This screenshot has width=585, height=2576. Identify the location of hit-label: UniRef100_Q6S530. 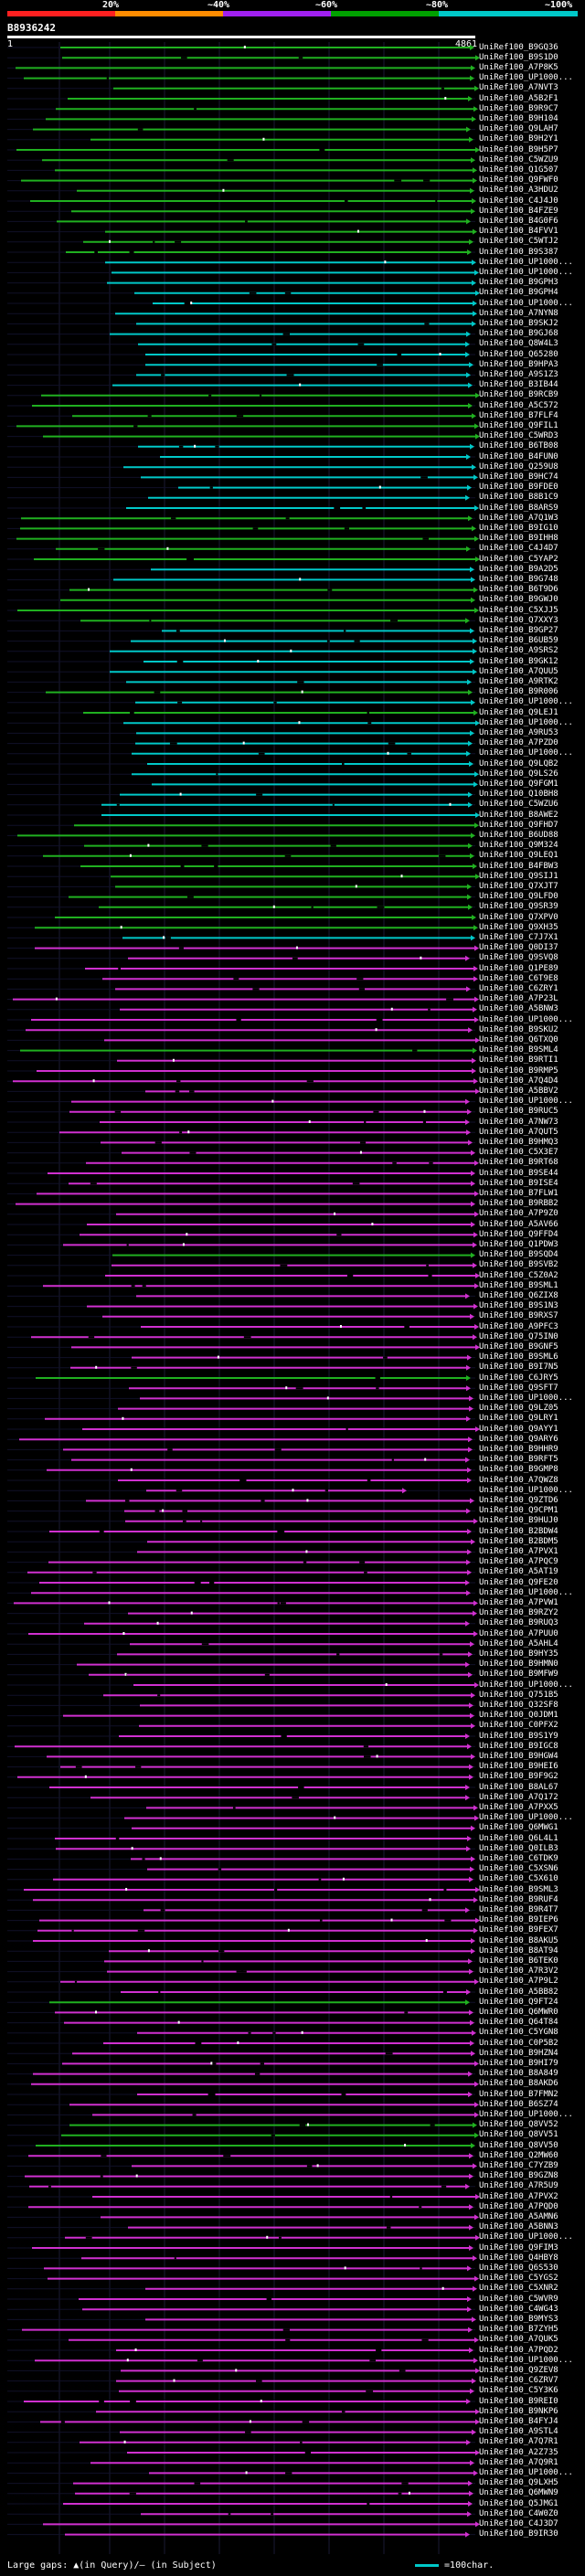
(518, 2268).